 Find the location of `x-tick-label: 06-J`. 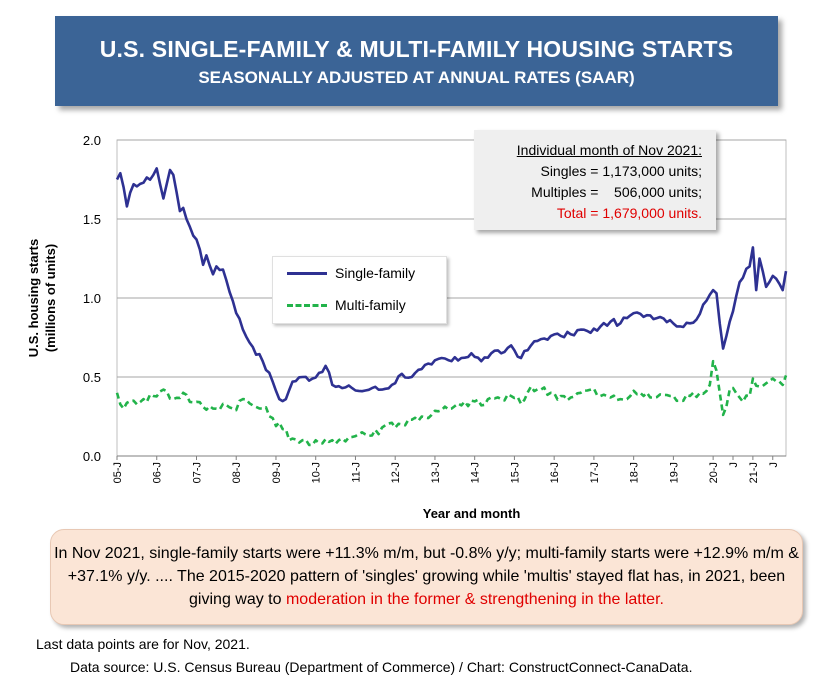

x-tick-label: 06-J is located at coordinates (158, 472).